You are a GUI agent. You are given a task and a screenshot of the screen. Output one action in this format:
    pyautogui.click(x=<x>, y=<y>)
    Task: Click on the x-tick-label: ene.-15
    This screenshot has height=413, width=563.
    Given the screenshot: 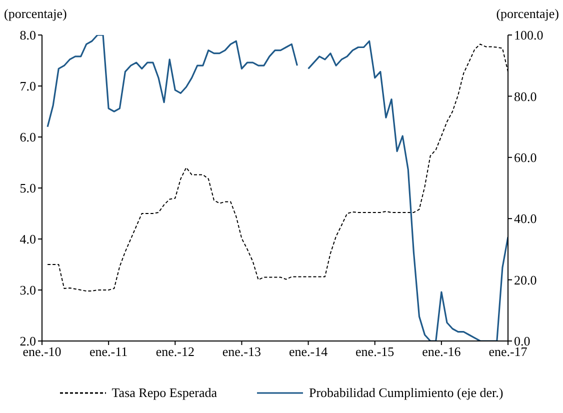 What is the action you would take?
    pyautogui.click(x=375, y=352)
    